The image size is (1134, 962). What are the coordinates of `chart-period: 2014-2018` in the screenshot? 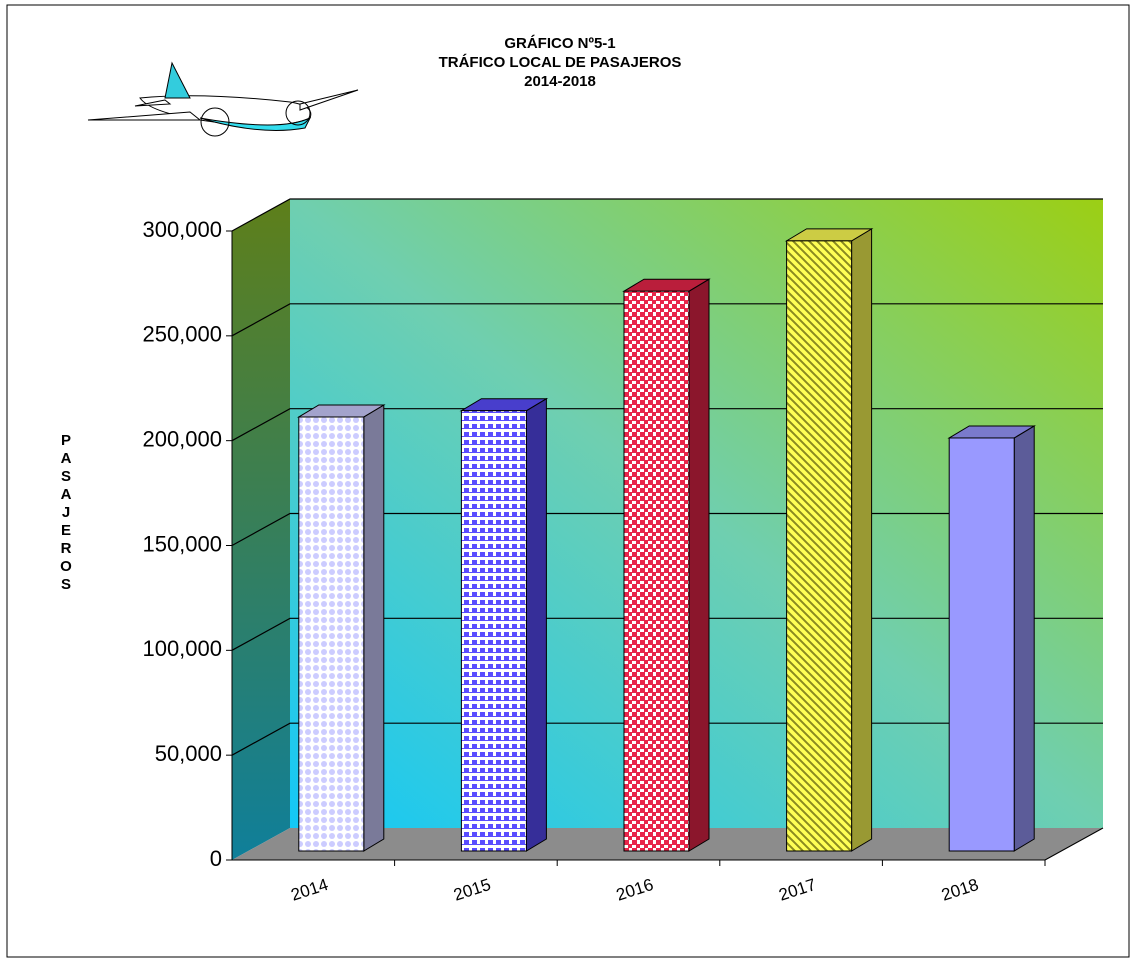 It's located at (560, 81).